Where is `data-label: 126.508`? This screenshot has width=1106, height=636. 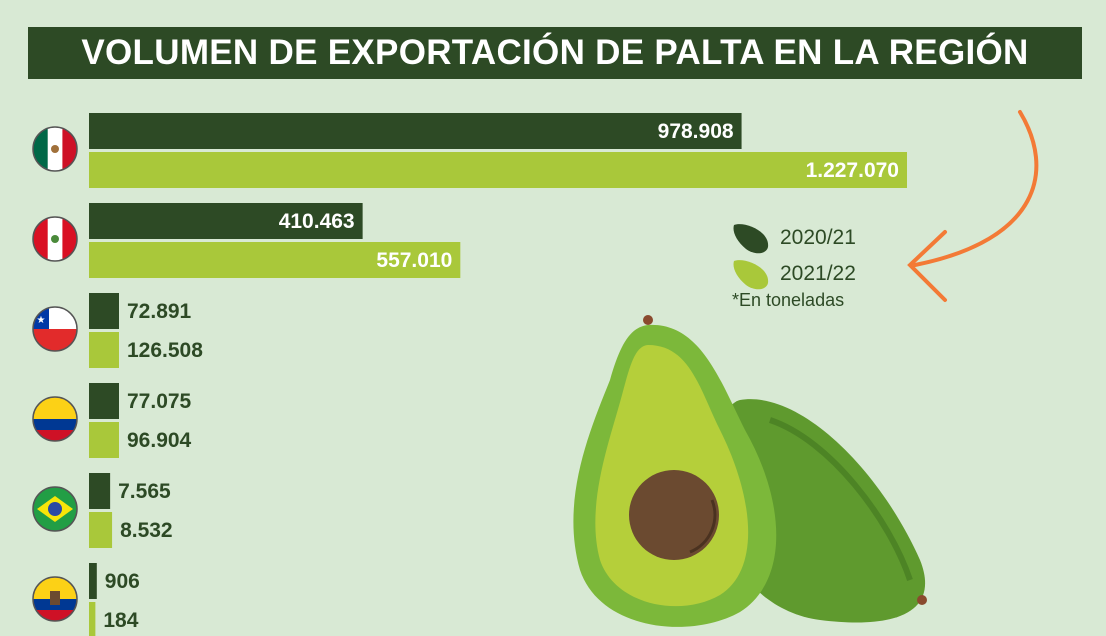 data-label: 126.508 is located at coordinates (165, 350).